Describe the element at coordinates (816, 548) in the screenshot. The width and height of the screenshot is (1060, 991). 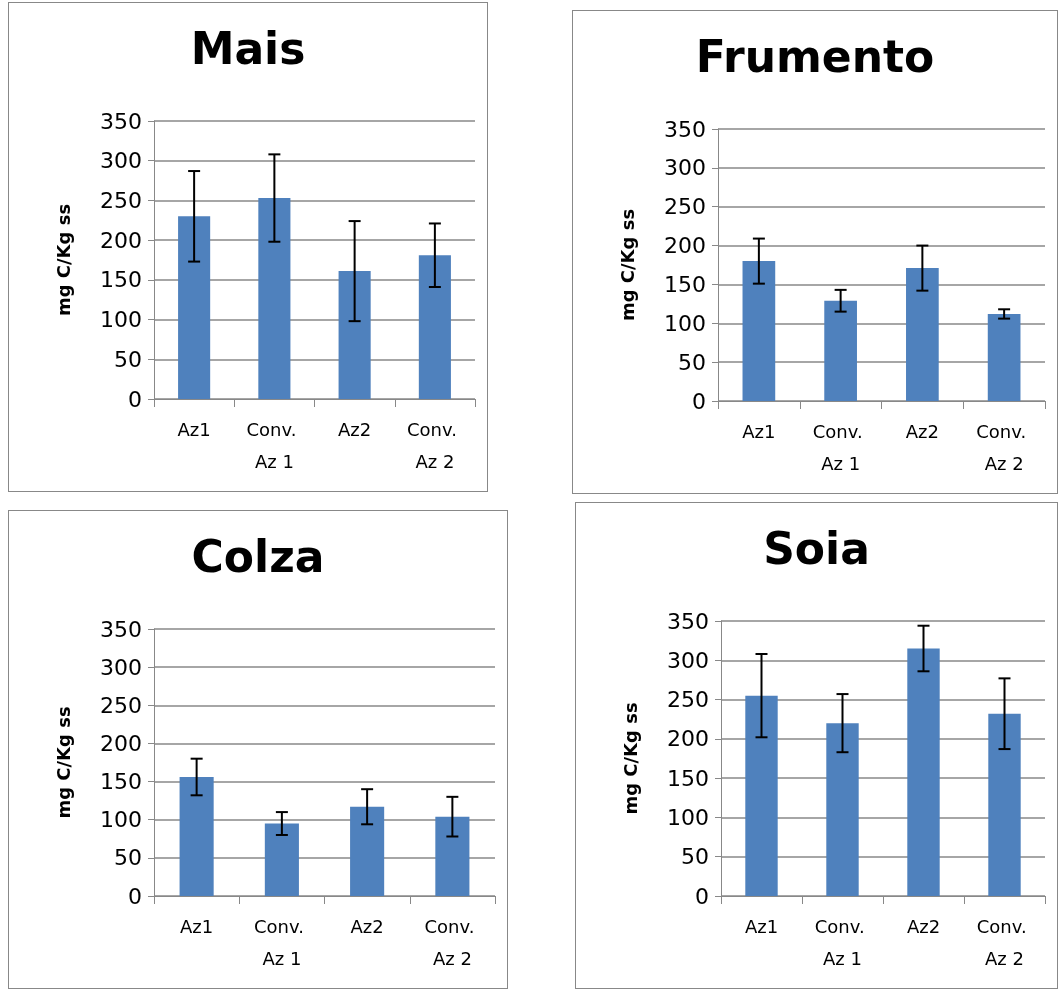
I see `chart-title: Soia` at that location.